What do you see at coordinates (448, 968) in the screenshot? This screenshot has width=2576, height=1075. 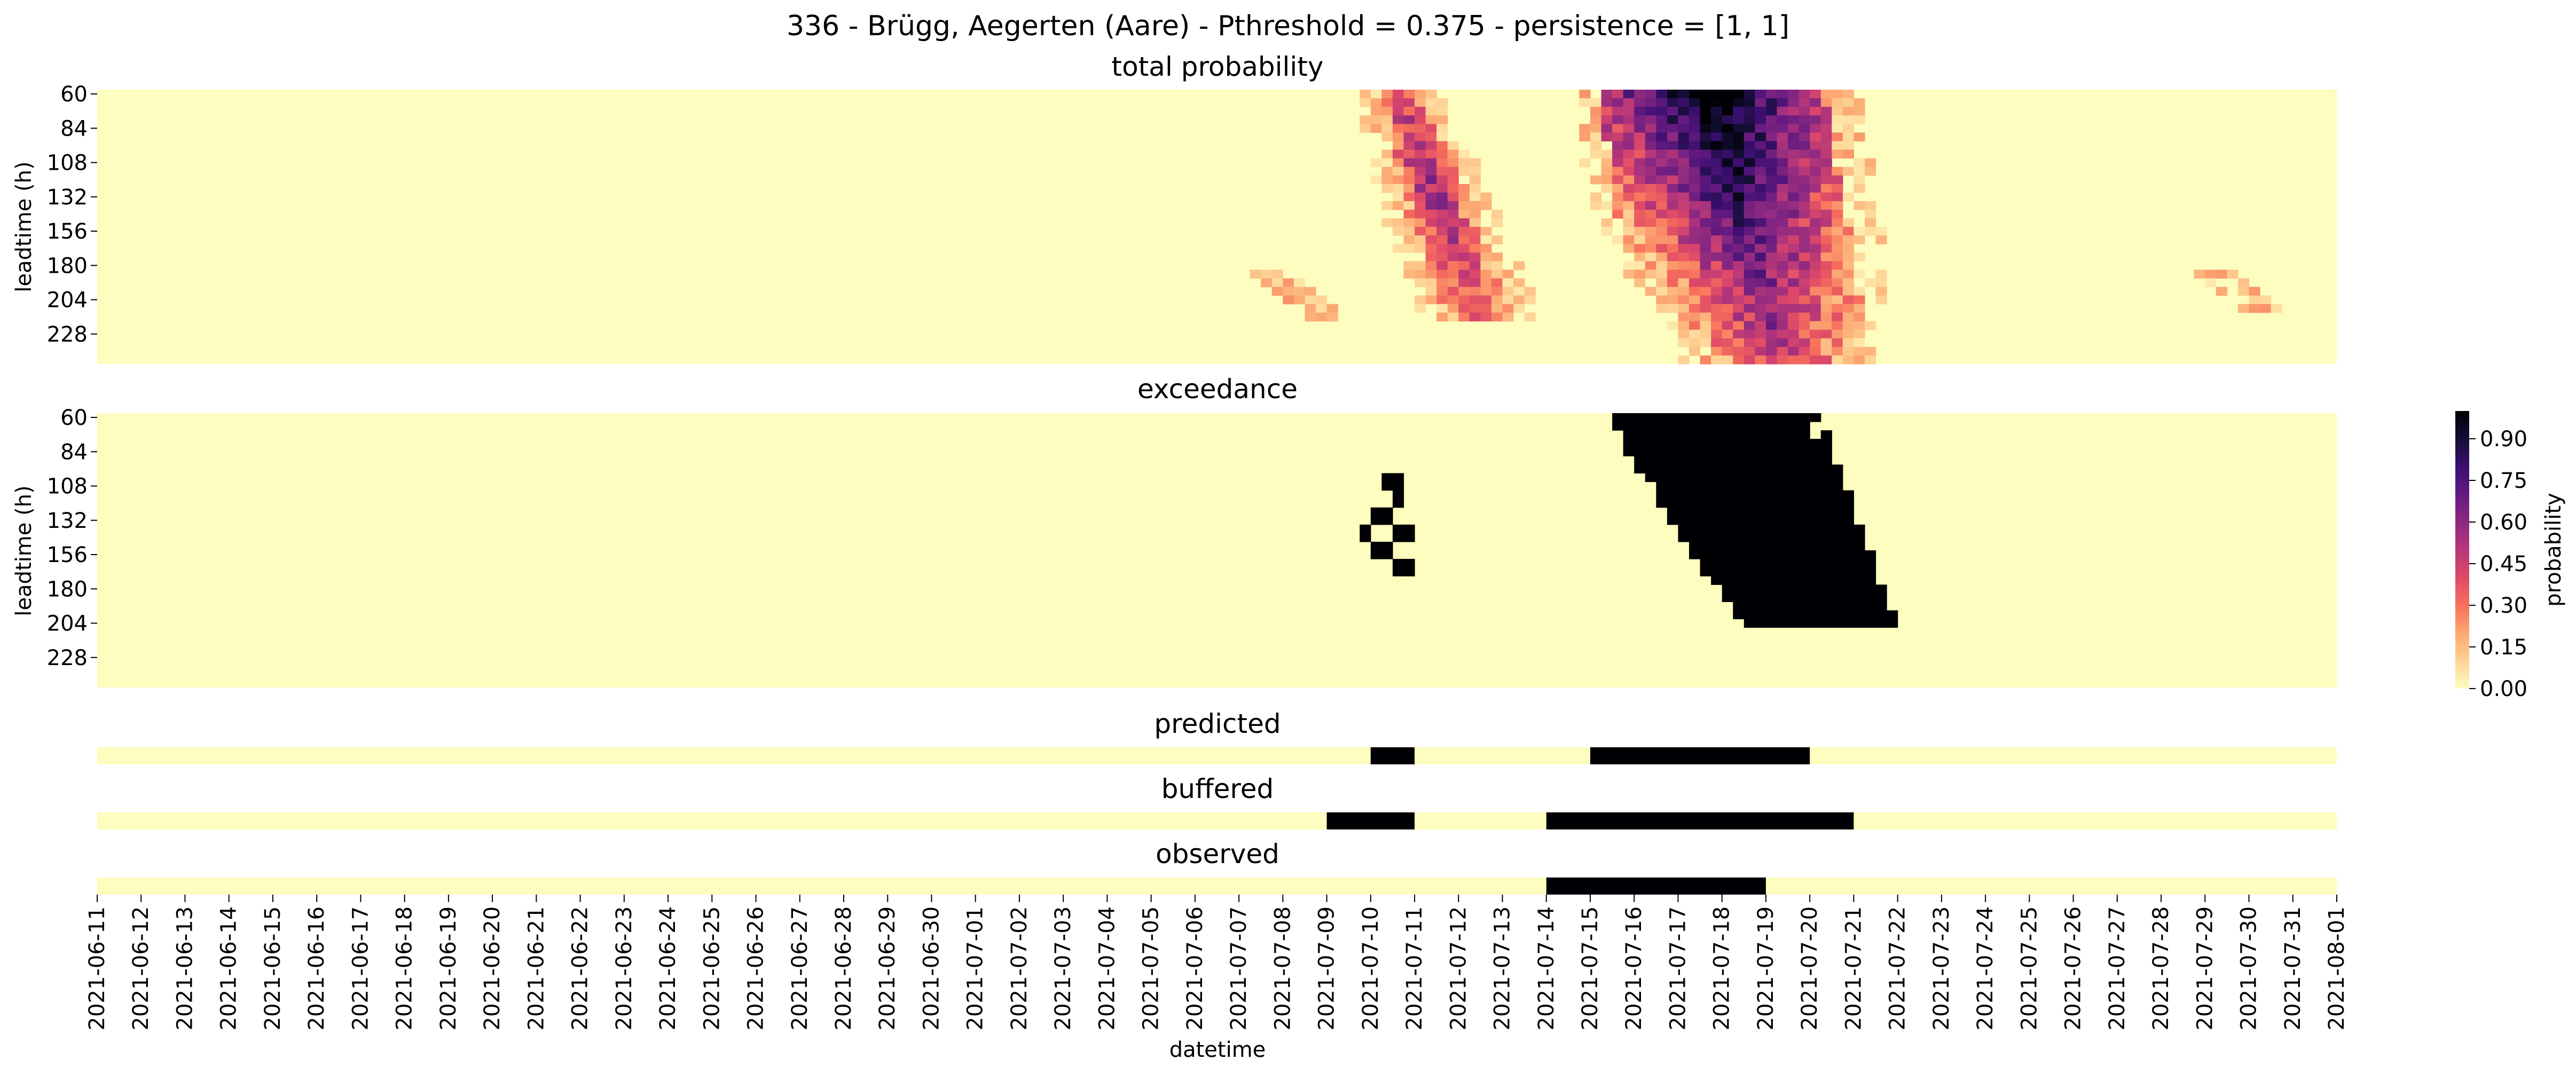 I see `x-tick-label: 2021-06-19` at bounding box center [448, 968].